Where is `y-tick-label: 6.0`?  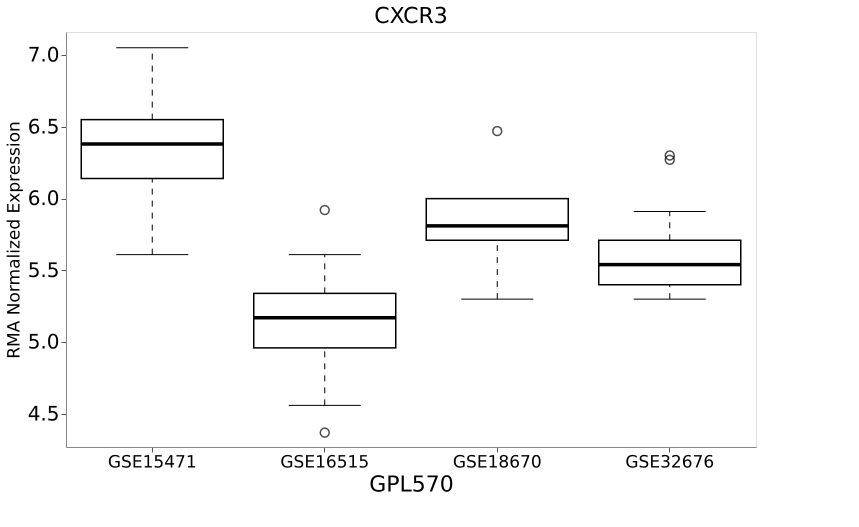
y-tick-label: 6.0 is located at coordinates (44, 198).